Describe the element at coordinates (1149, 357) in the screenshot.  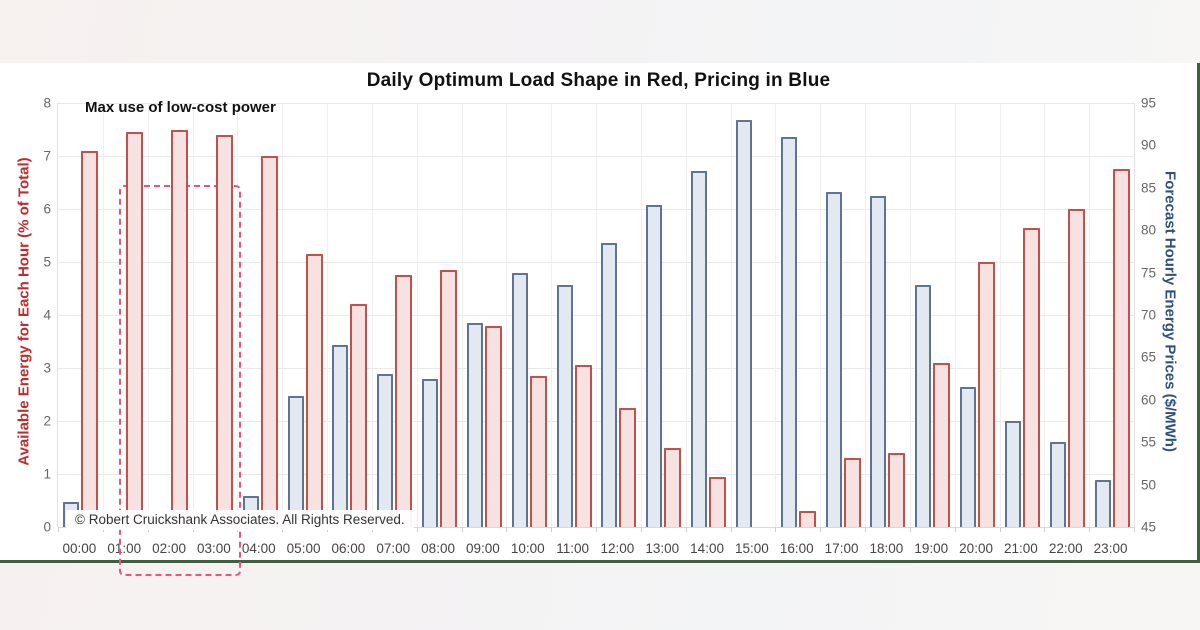
I see `right-tick-label: 65` at that location.